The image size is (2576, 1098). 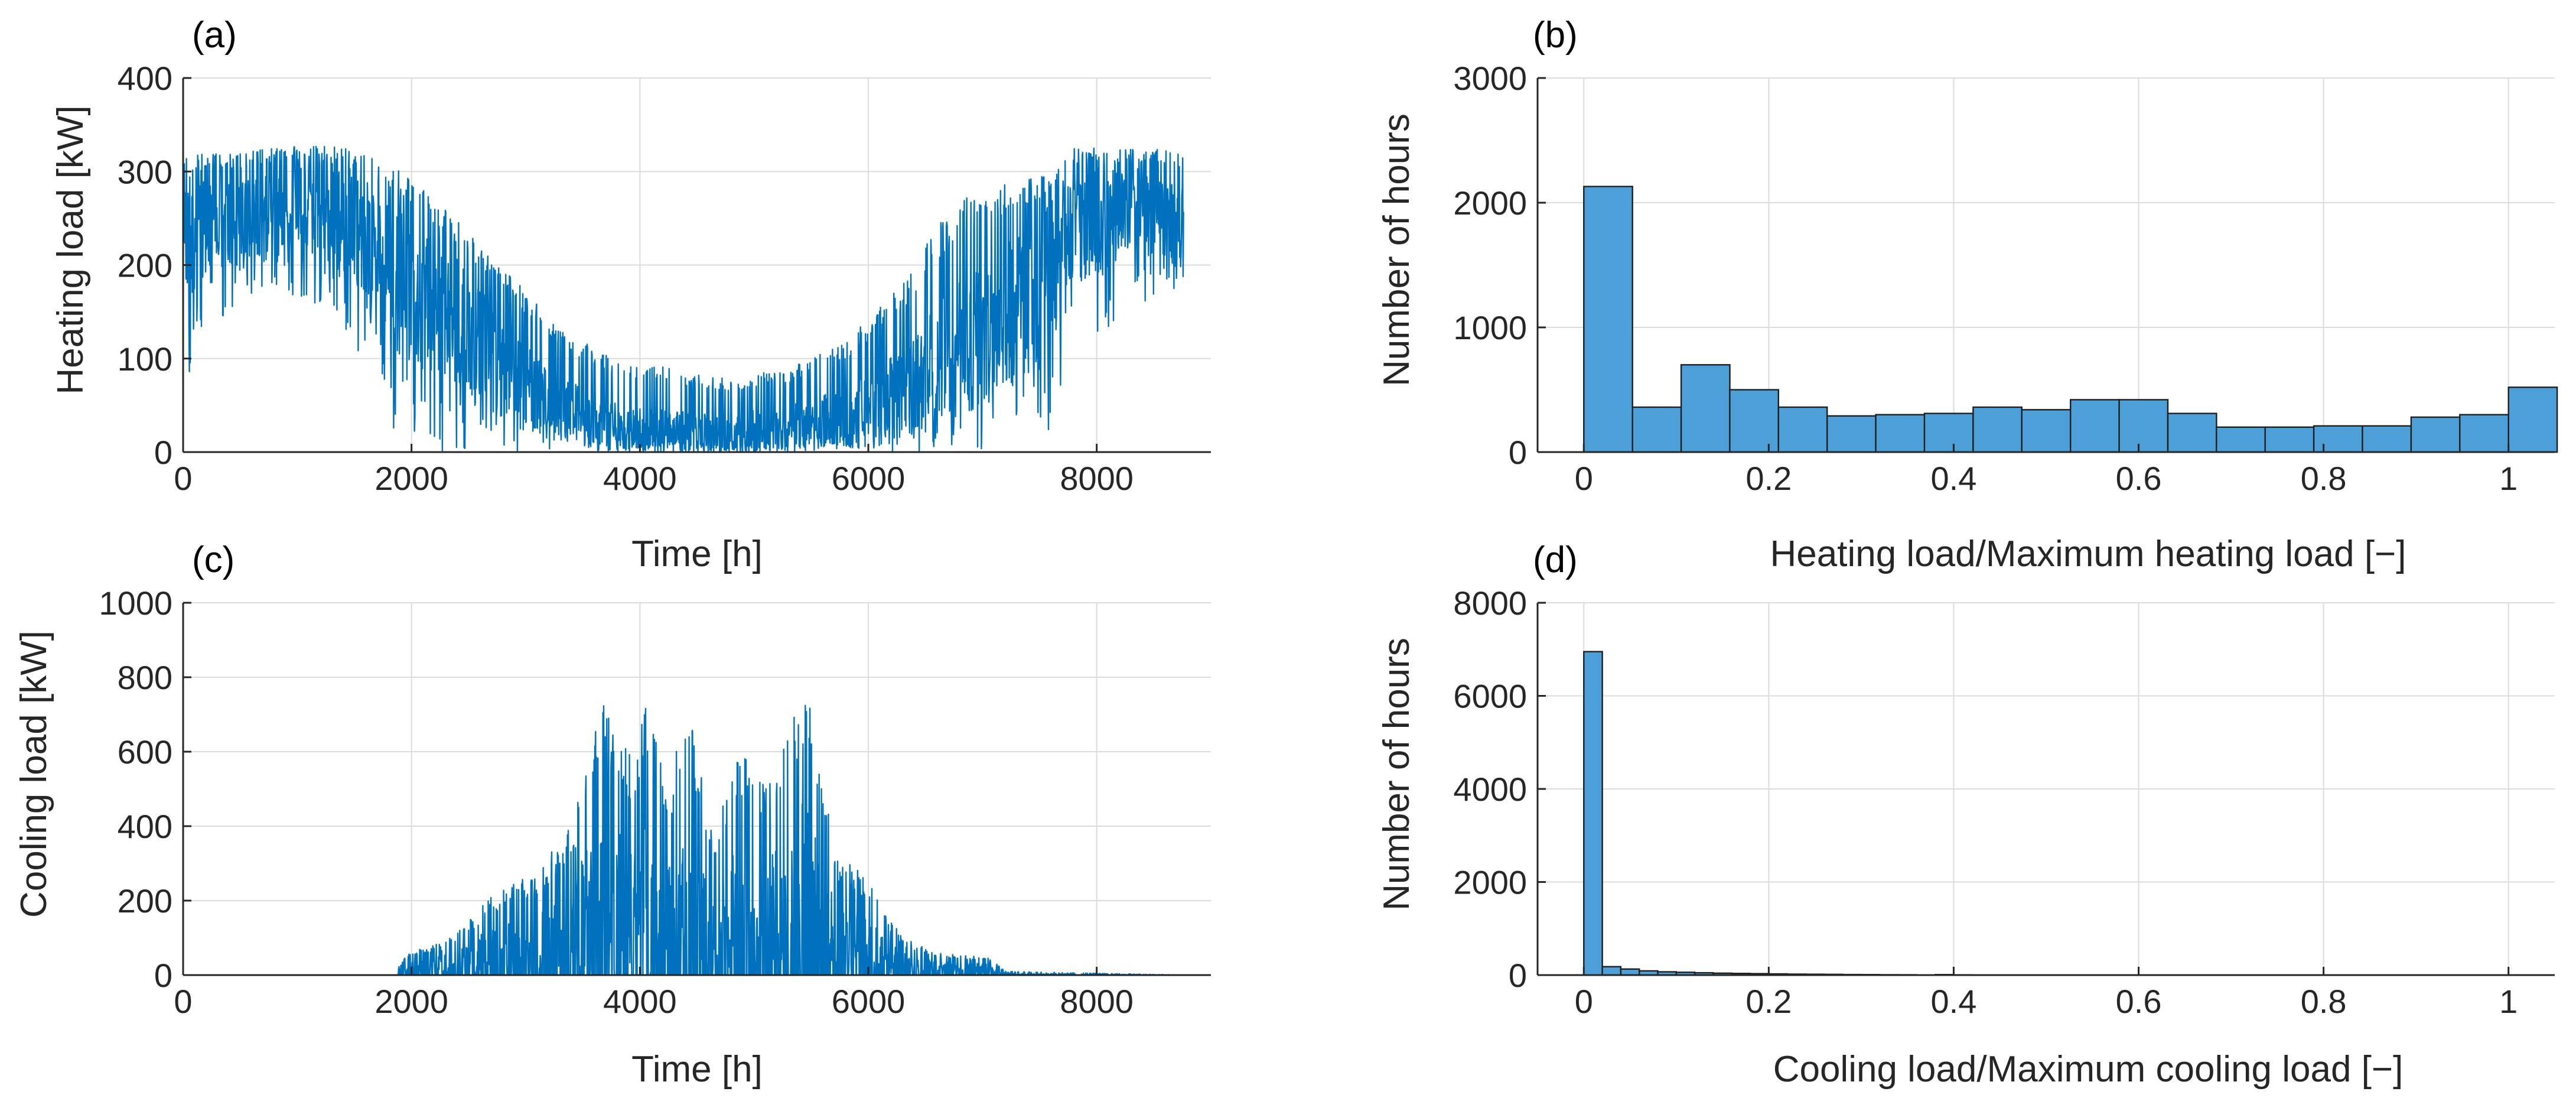 I want to click on panel-c-y-axis-label: Cooling load [kW], so click(x=34, y=774).